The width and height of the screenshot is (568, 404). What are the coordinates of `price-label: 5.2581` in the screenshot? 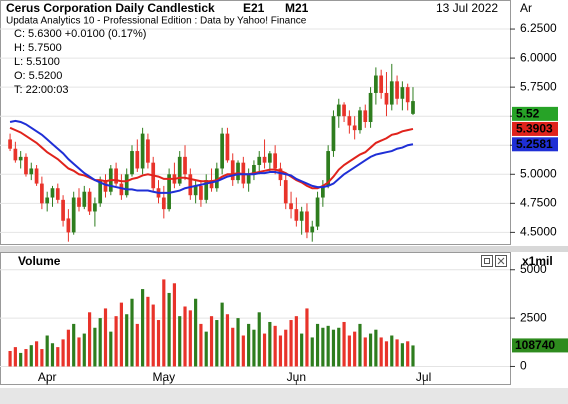 It's located at (534, 144).